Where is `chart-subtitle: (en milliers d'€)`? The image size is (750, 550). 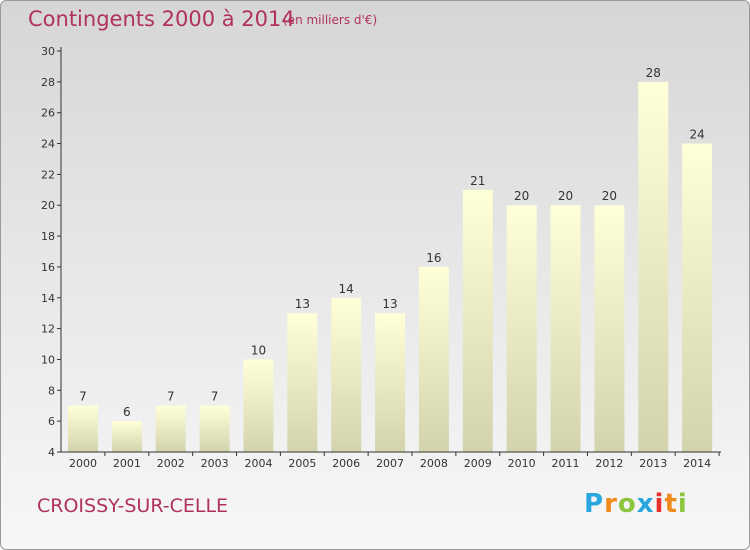
chart-subtitle: (en milliers d'€) is located at coordinates (330, 20).